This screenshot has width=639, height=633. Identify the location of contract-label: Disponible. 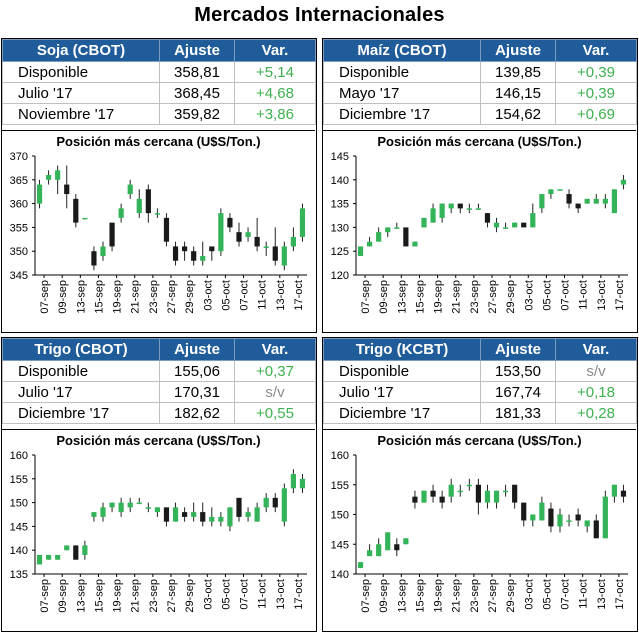
(402, 371).